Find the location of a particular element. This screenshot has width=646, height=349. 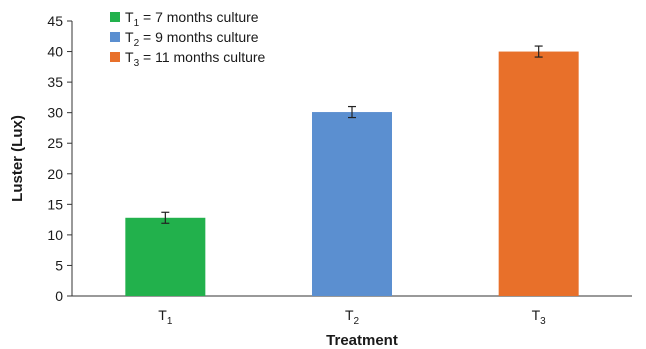

x-tick-label-T2: T2 is located at coordinates (352, 317).